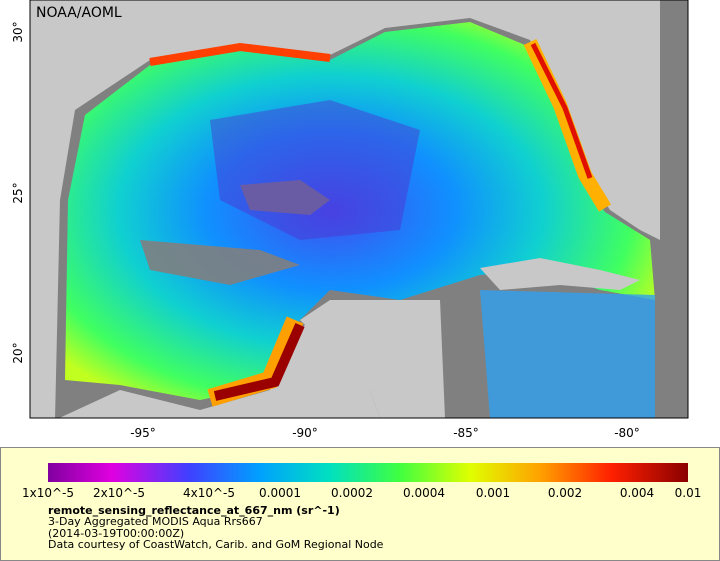 The width and height of the screenshot is (720, 561). What do you see at coordinates (18, 352) in the screenshot?
I see `lat-tick-label: 20°` at bounding box center [18, 352].